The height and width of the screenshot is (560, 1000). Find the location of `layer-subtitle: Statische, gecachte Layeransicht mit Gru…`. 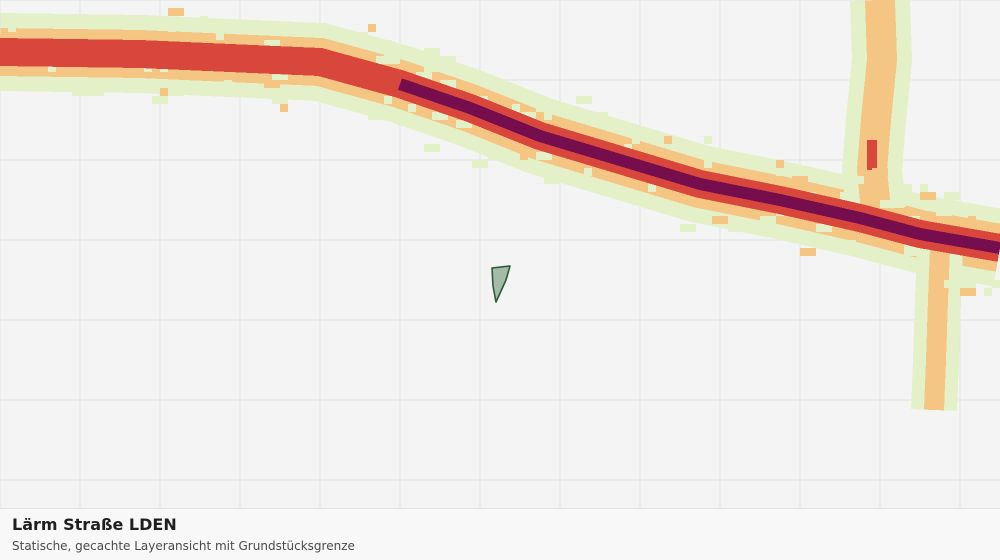

layer-subtitle: Statische, gecachte Layeransicht mit Gru… is located at coordinates (183, 546).